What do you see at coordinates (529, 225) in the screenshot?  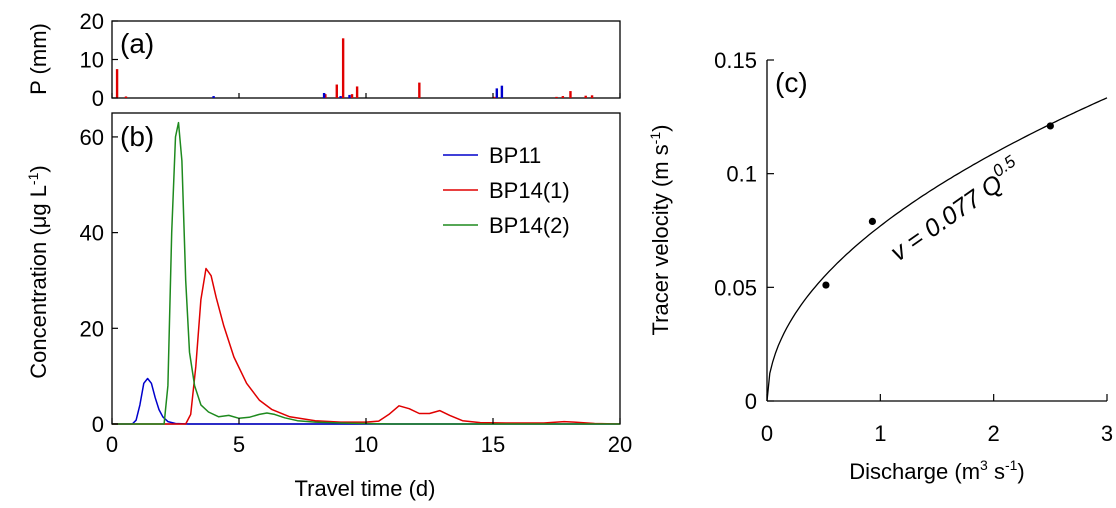 I see `legend-label-bp14-2: BP14(2)` at bounding box center [529, 225].